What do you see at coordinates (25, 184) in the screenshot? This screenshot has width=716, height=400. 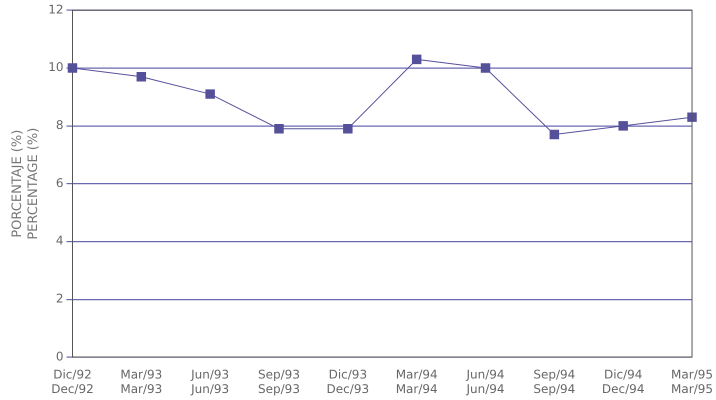 I see `y-axis-title: PORCENTAJE (%) PERCENTAGE (%)` at bounding box center [25, 184].